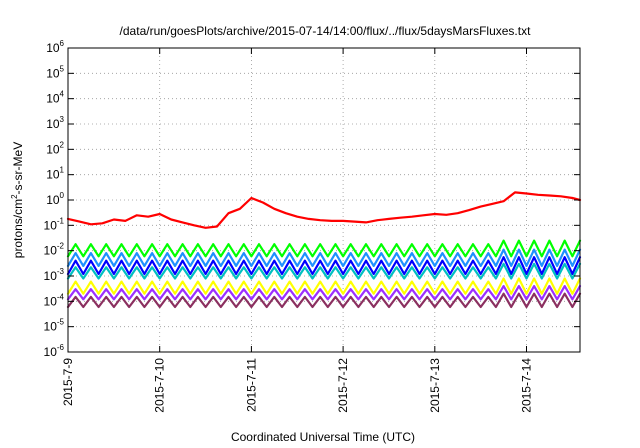 The image size is (640, 448). I want to click on y-tick-label-exponent: 0, so click(62, 195).